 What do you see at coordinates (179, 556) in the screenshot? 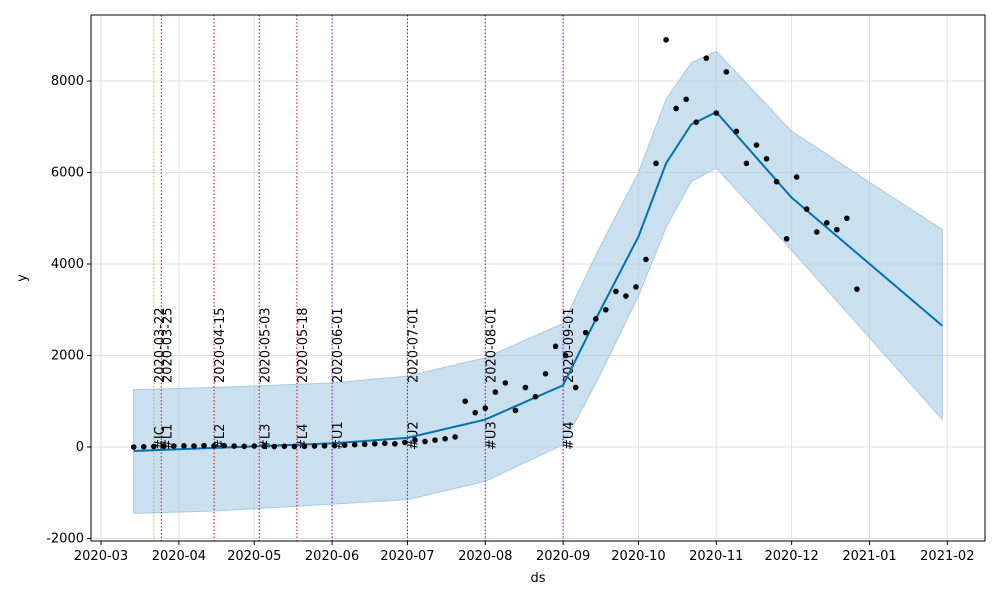
I see `x-tick-label: 2020-04` at bounding box center [179, 556].